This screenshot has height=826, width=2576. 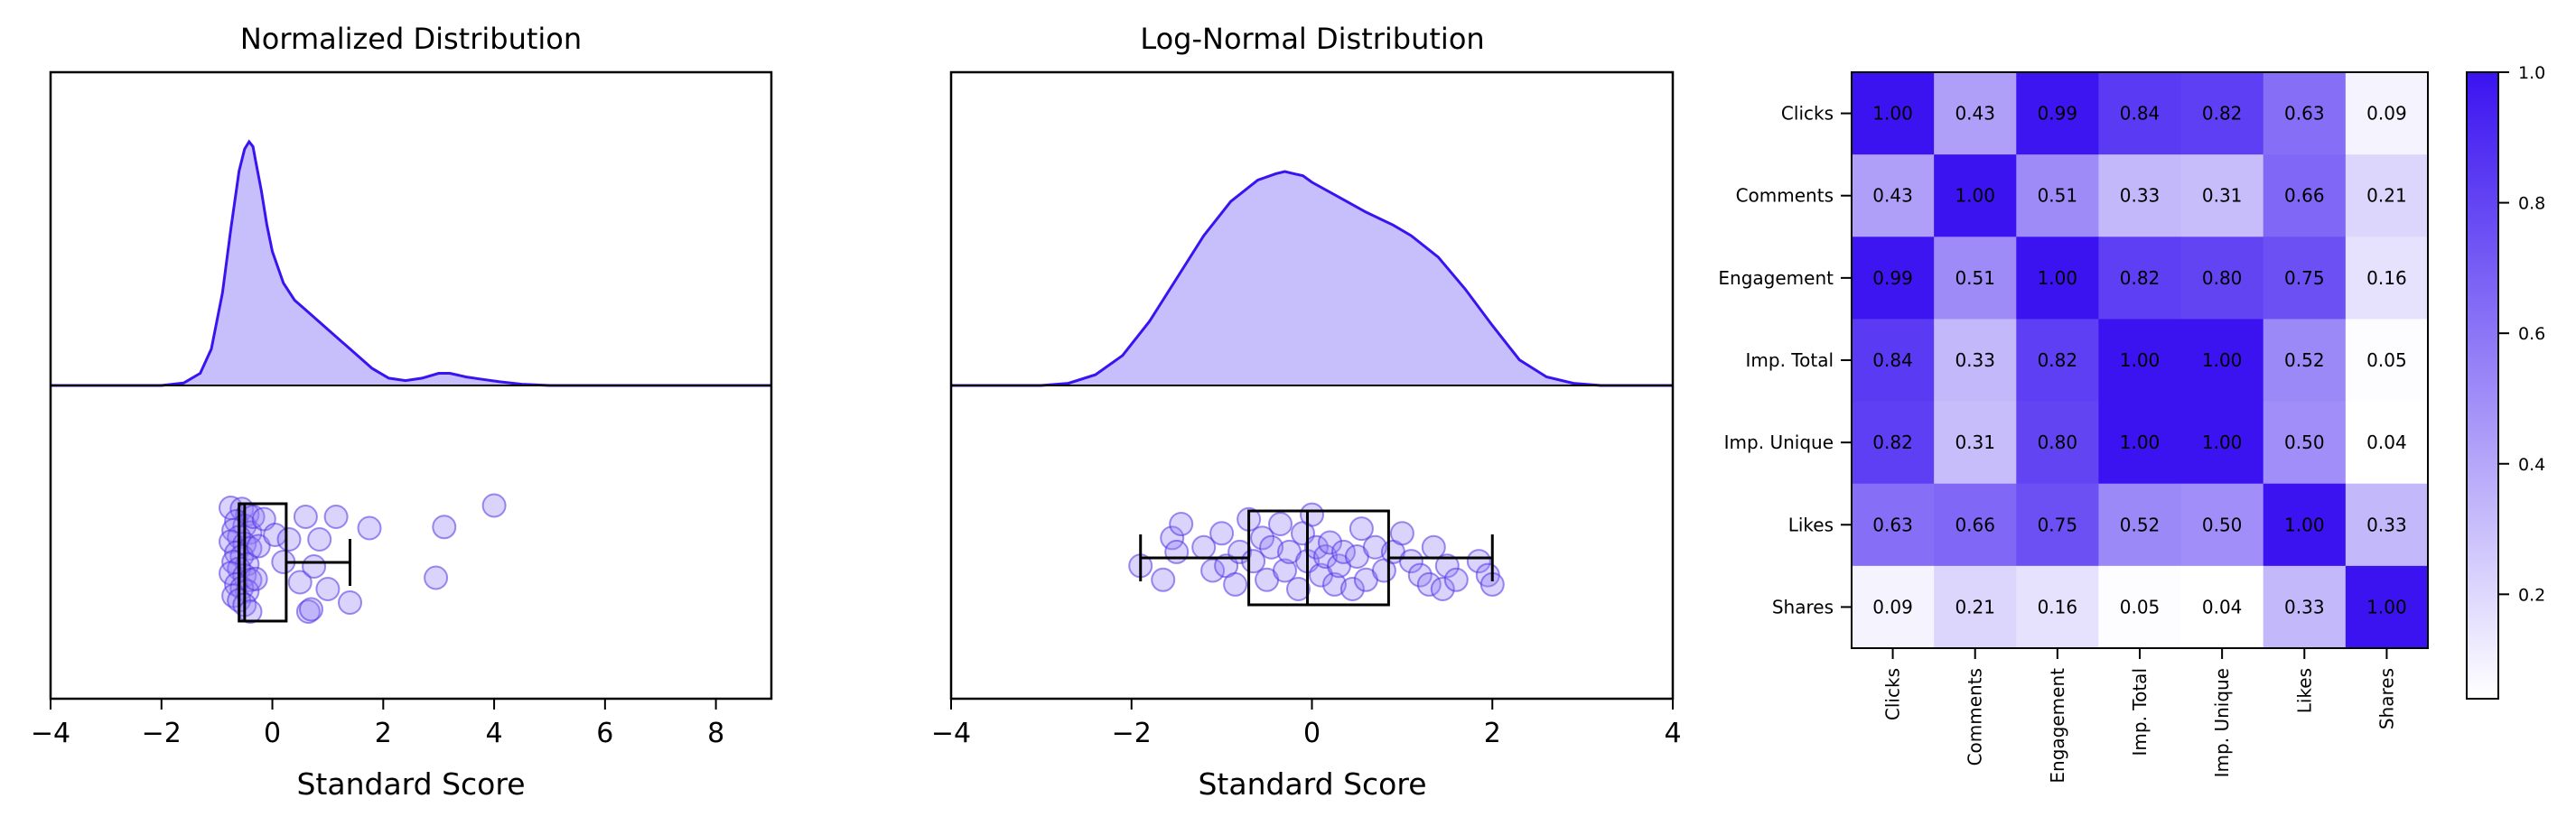 I want to click on column-label: Clicks, so click(x=1893, y=694).